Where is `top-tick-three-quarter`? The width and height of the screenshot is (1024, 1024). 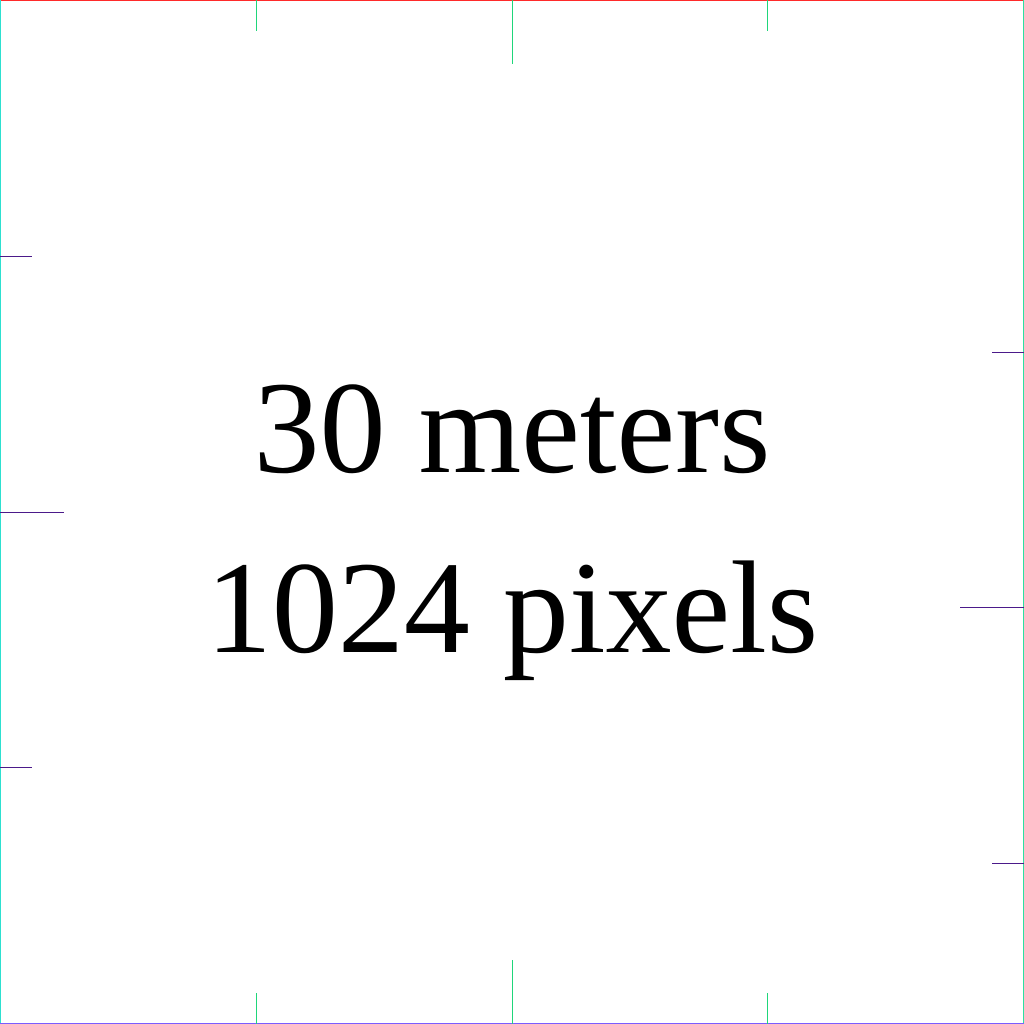 top-tick-three-quarter is located at coordinates (767, 15).